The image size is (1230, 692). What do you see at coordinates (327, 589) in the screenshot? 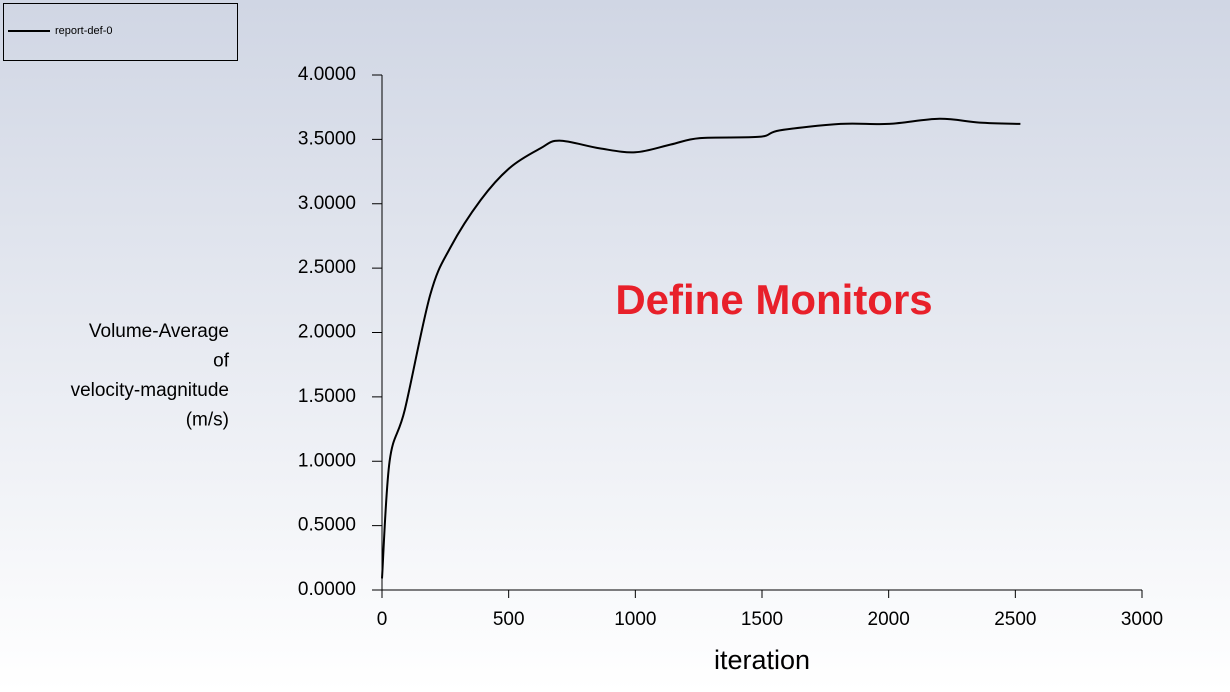
I see `y-tick-label: 0.0000` at bounding box center [327, 589].